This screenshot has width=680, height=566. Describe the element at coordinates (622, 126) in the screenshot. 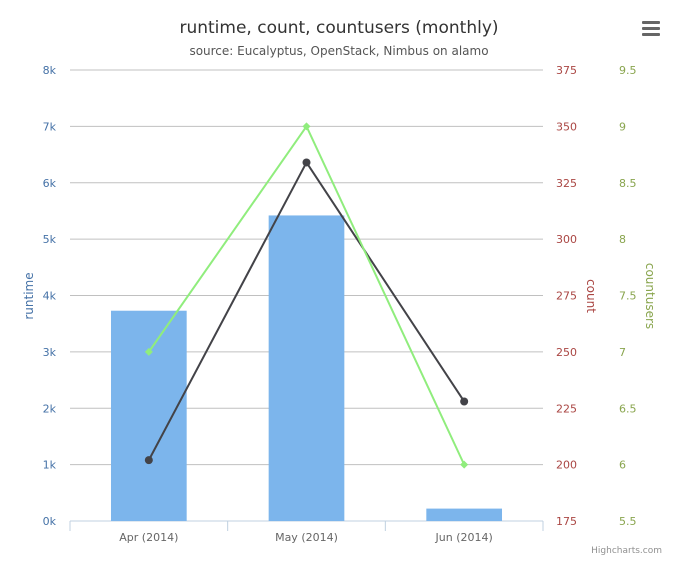

I see `y-tick-label-countusers: 9` at that location.